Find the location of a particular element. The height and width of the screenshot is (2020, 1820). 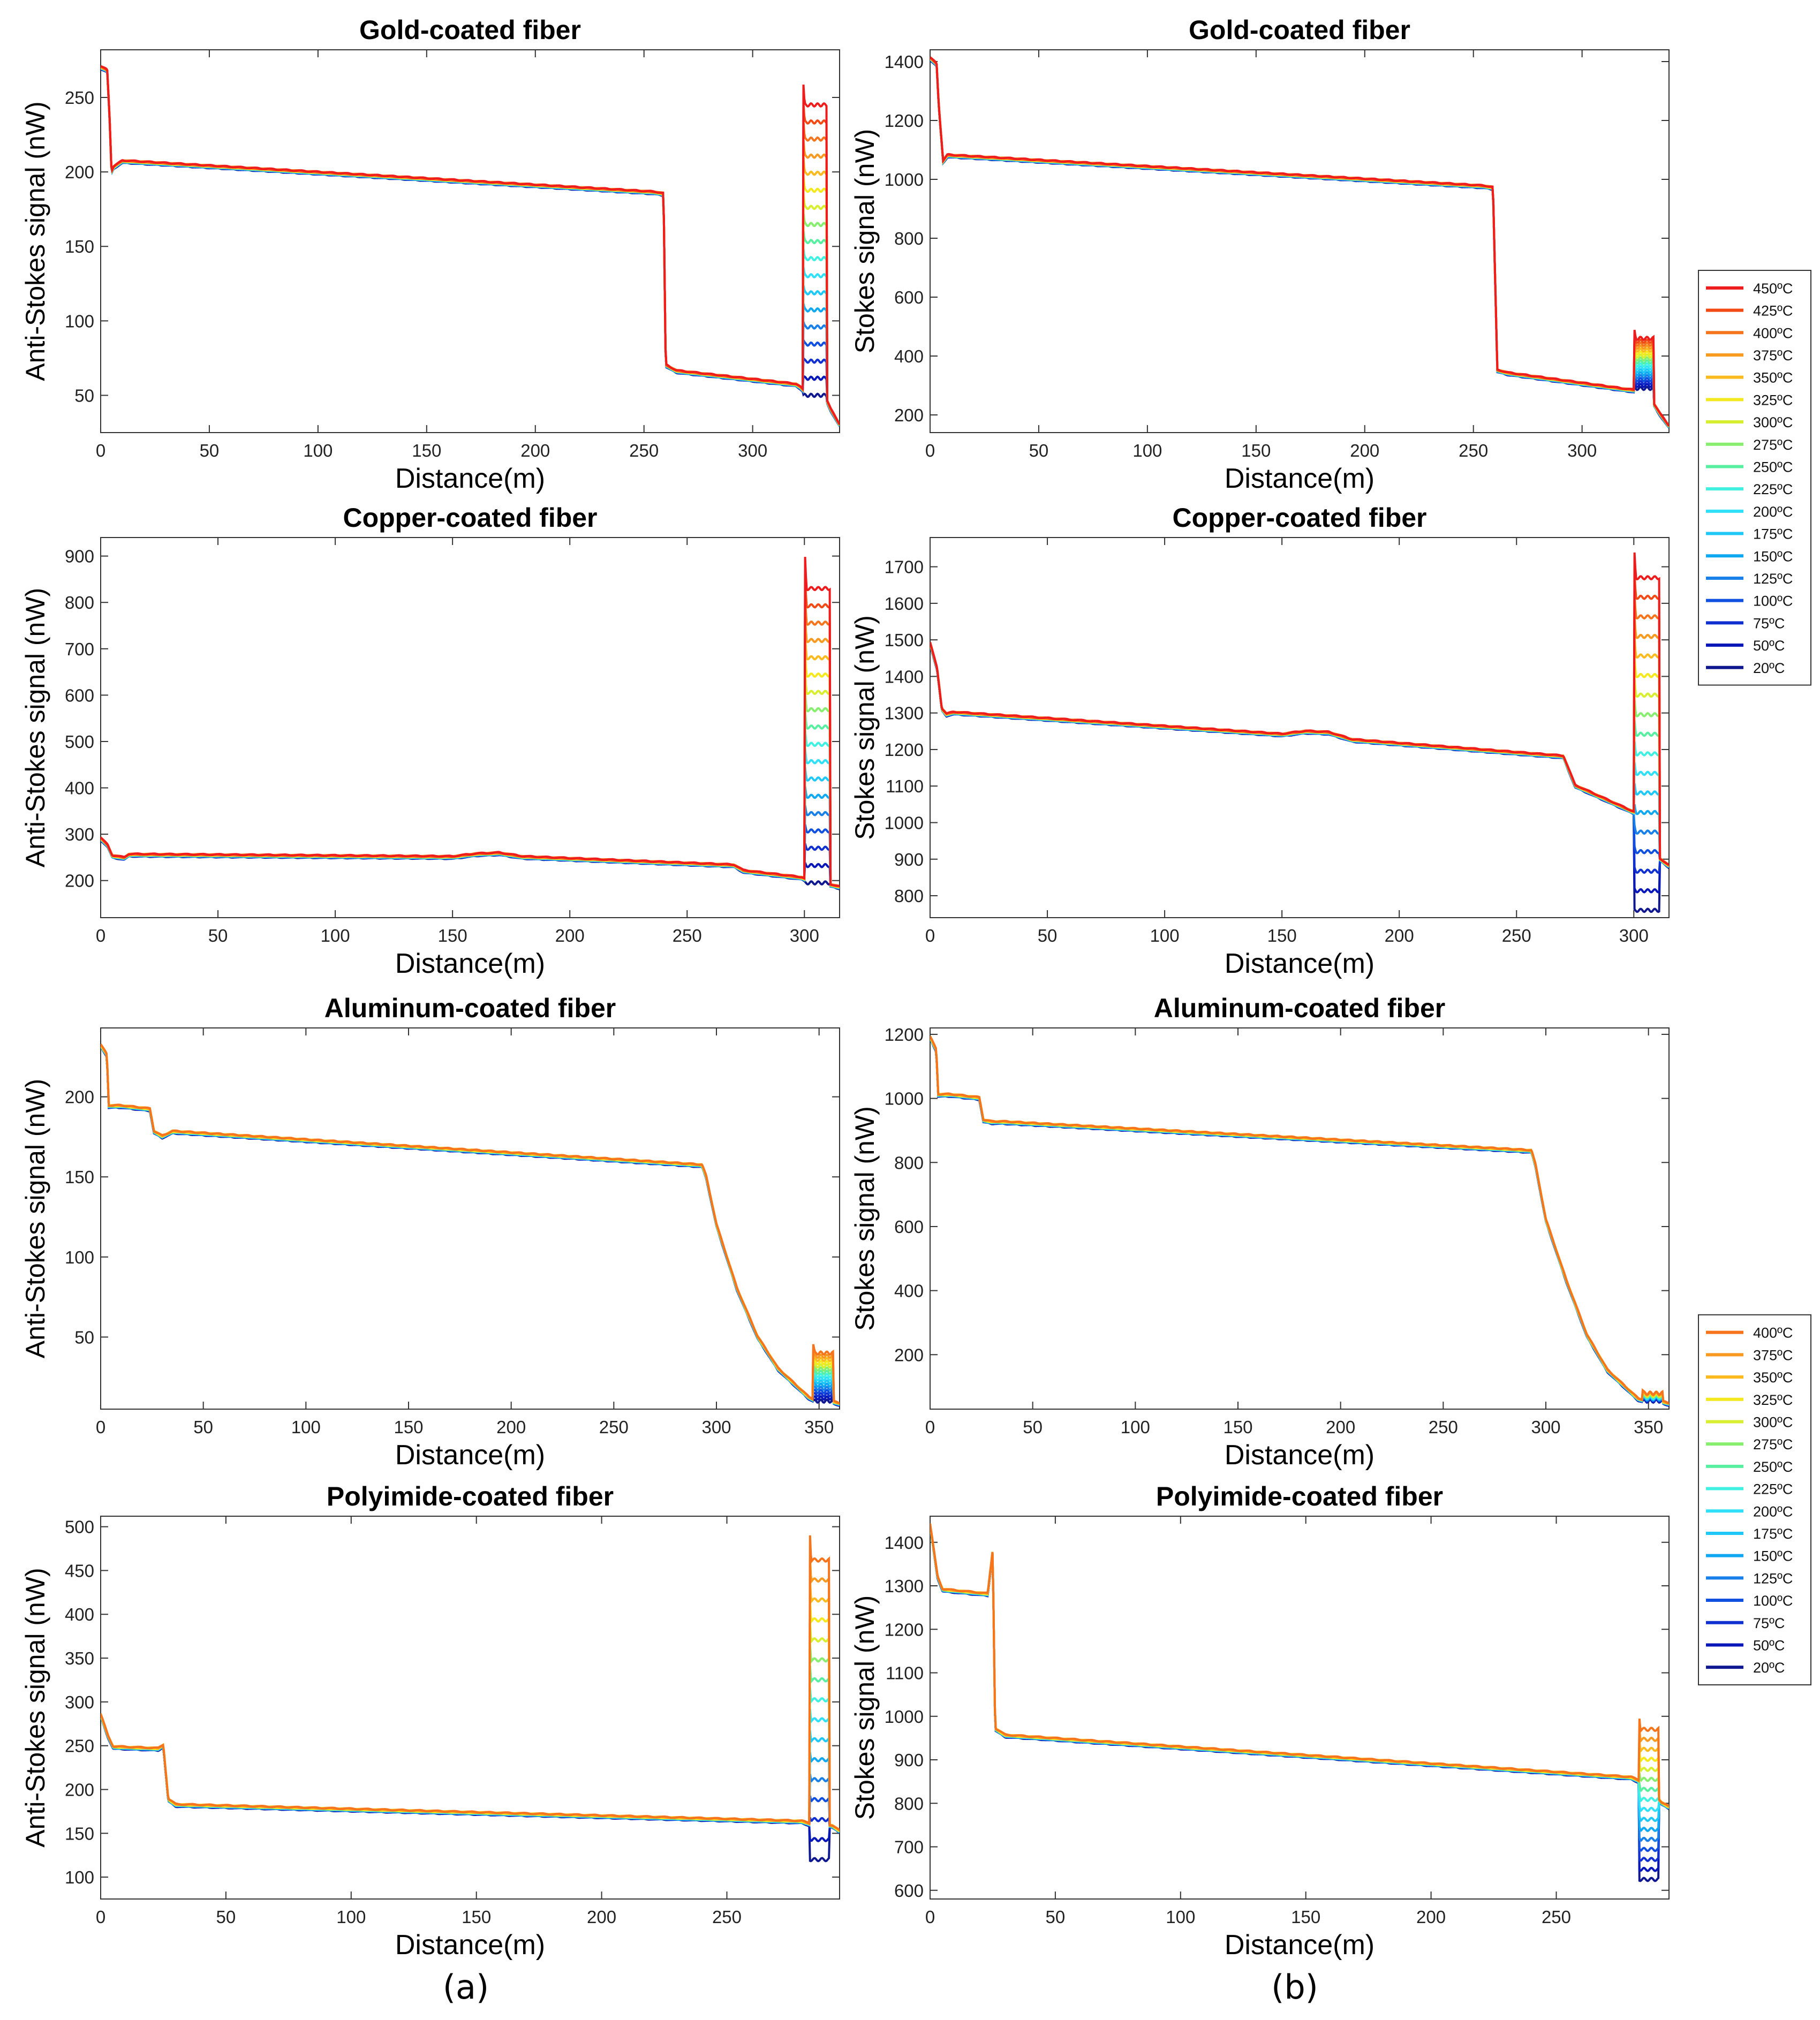

y-tick-label: 1000 is located at coordinates (904, 1099).